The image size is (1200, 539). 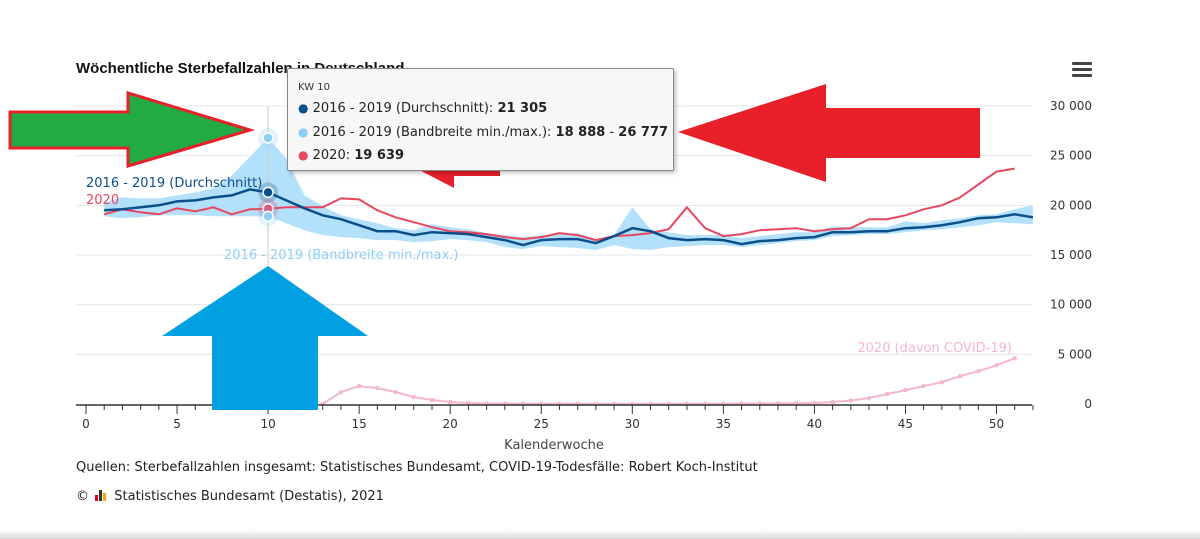 I want to click on y-tick-label: 10 000, so click(x=1071, y=305).